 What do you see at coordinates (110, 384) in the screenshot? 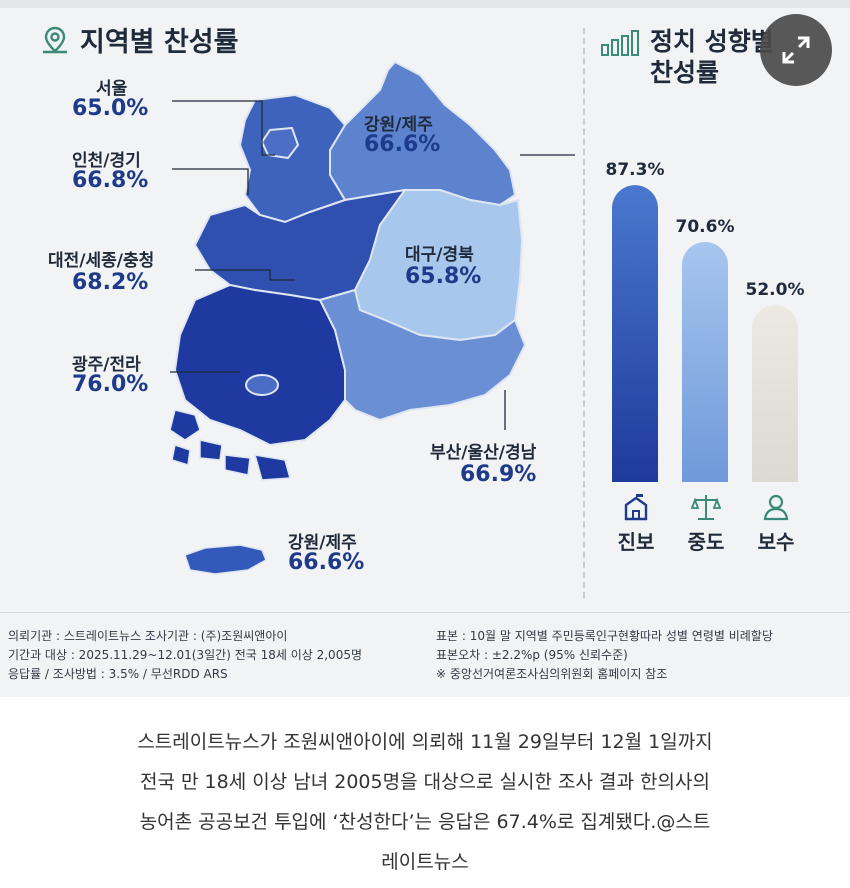
I see `jeolla-value: 76.0%` at bounding box center [110, 384].